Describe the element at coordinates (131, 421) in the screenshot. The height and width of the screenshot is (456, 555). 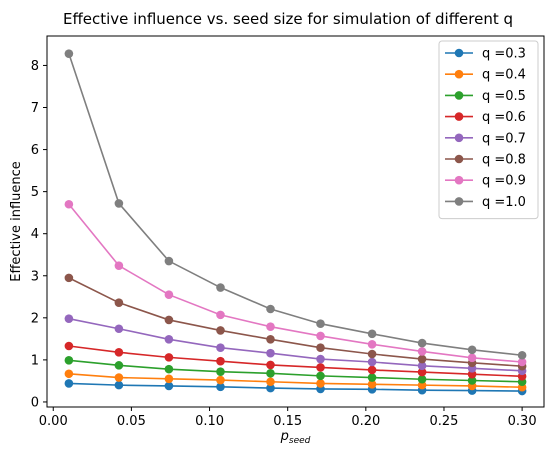
I see `x-tick-label: 0.05` at that location.